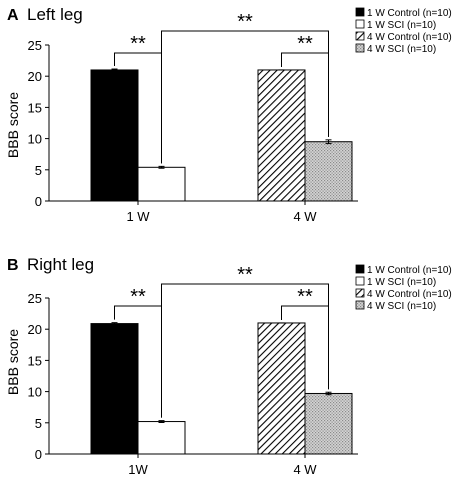 The image size is (461, 480). Describe the element at coordinates (401, 49) in the screenshot. I see `panel-a-legend-label: 4 W SCI (n=10)` at that location.